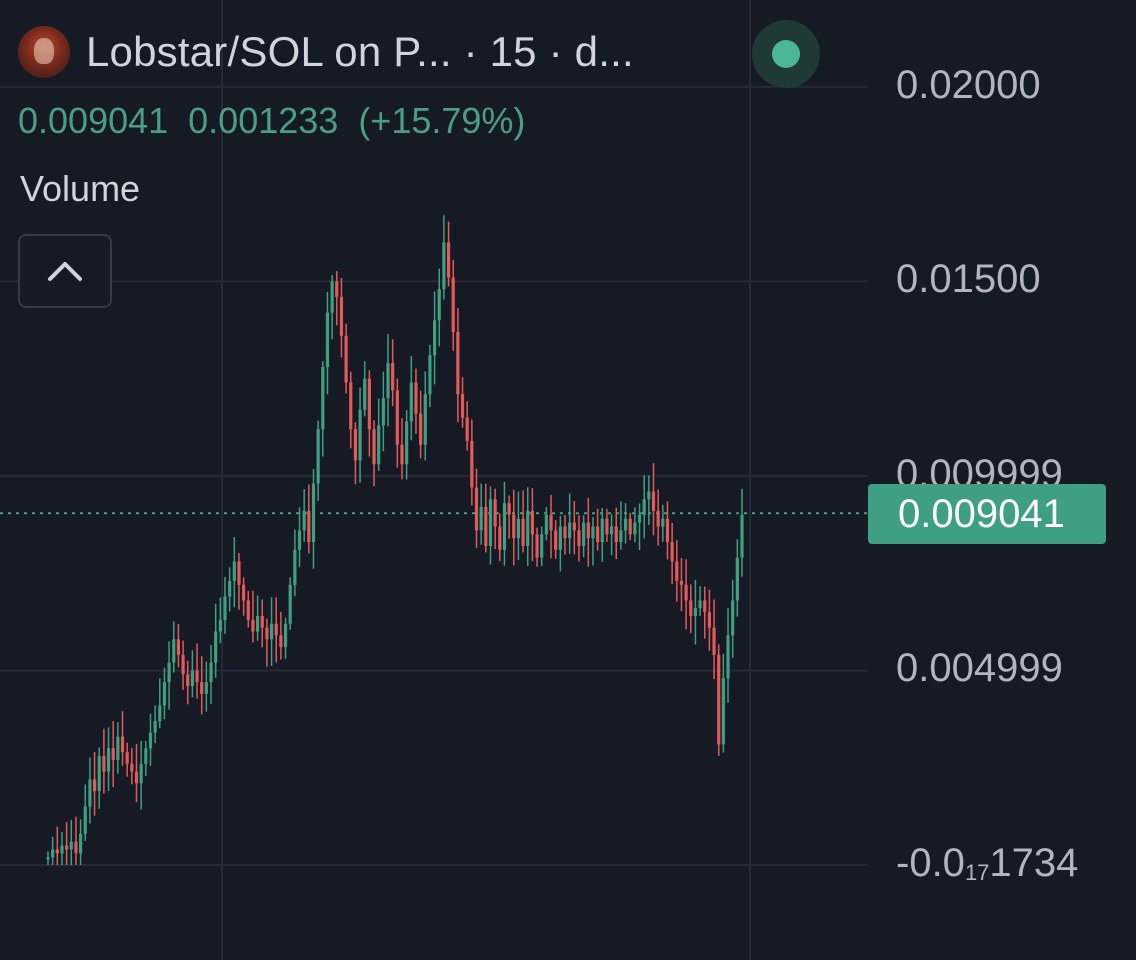 The height and width of the screenshot is (960, 1136). Describe the element at coordinates (979, 668) in the screenshot. I see `y-axis-tick-label: 0.004999` at that location.